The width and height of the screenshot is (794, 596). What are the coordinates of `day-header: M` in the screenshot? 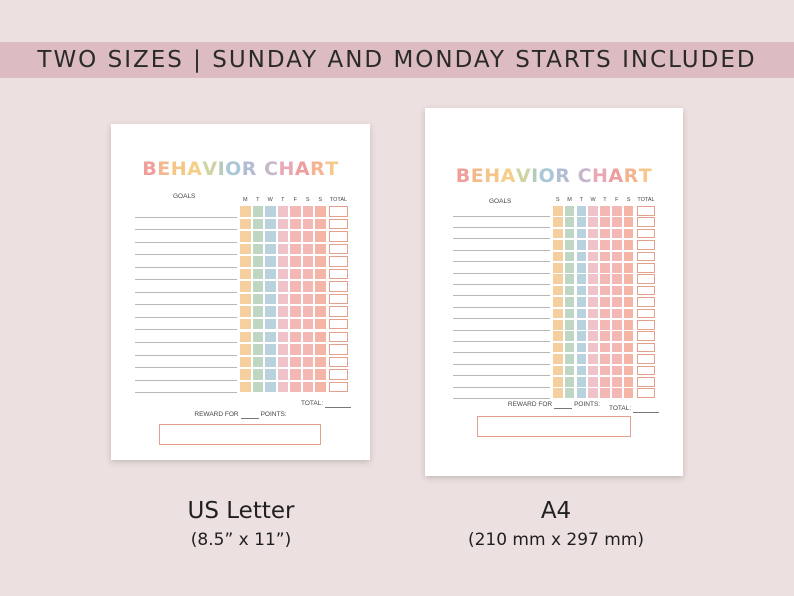 It's located at (569, 200).